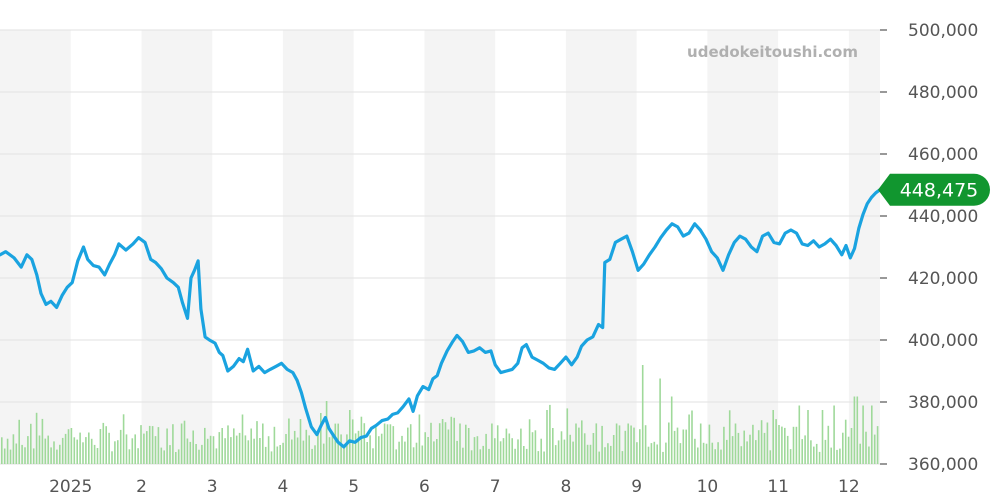 The height and width of the screenshot is (500, 1000). What do you see at coordinates (424, 487) in the screenshot?
I see `x-tick-label: 6` at bounding box center [424, 487].